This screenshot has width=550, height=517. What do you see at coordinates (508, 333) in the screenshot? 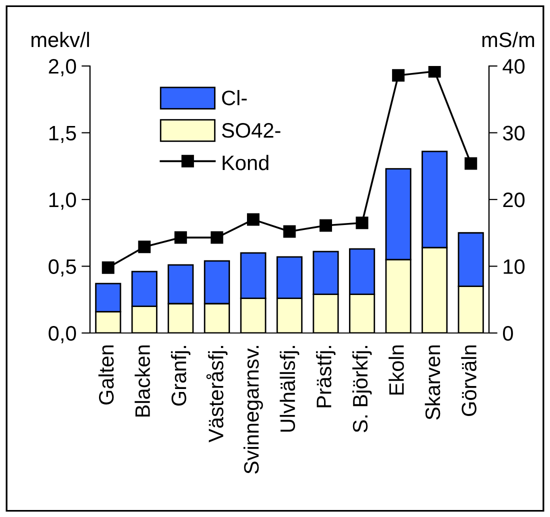
I see `y2-tick-label: 0` at bounding box center [508, 333].